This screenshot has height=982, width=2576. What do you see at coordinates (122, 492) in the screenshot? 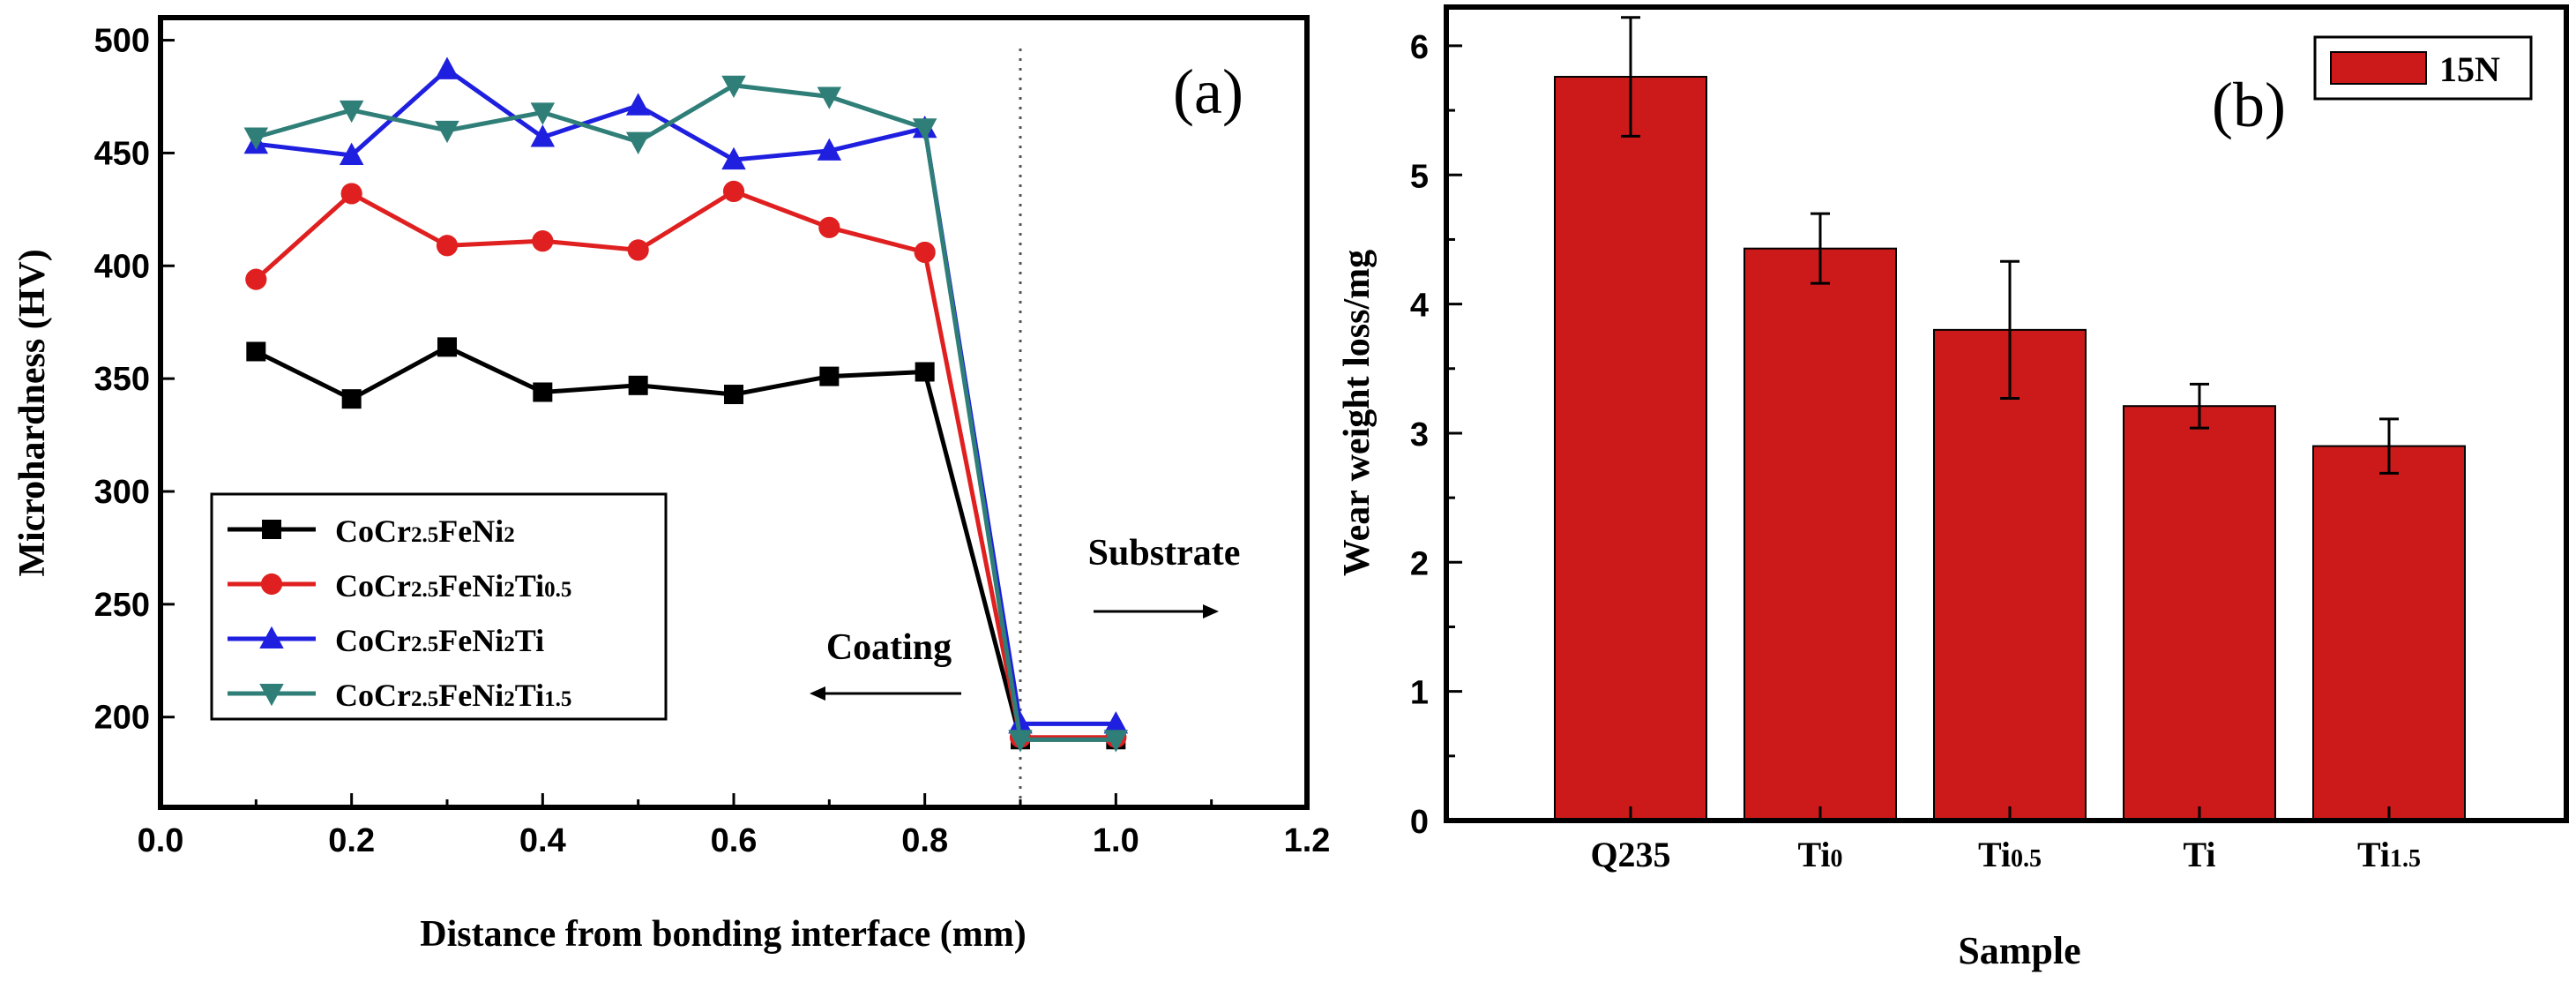
I see `y-tick-label: 300` at bounding box center [122, 492].